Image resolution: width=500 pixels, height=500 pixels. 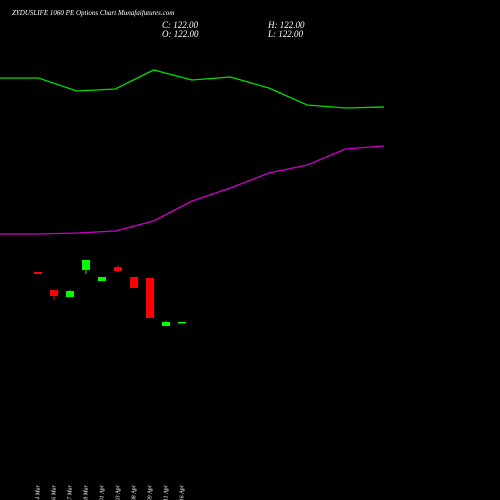 What do you see at coordinates (102, 492) in the screenshot?
I see `x-tick-label: 01 Apr` at bounding box center [102, 492].